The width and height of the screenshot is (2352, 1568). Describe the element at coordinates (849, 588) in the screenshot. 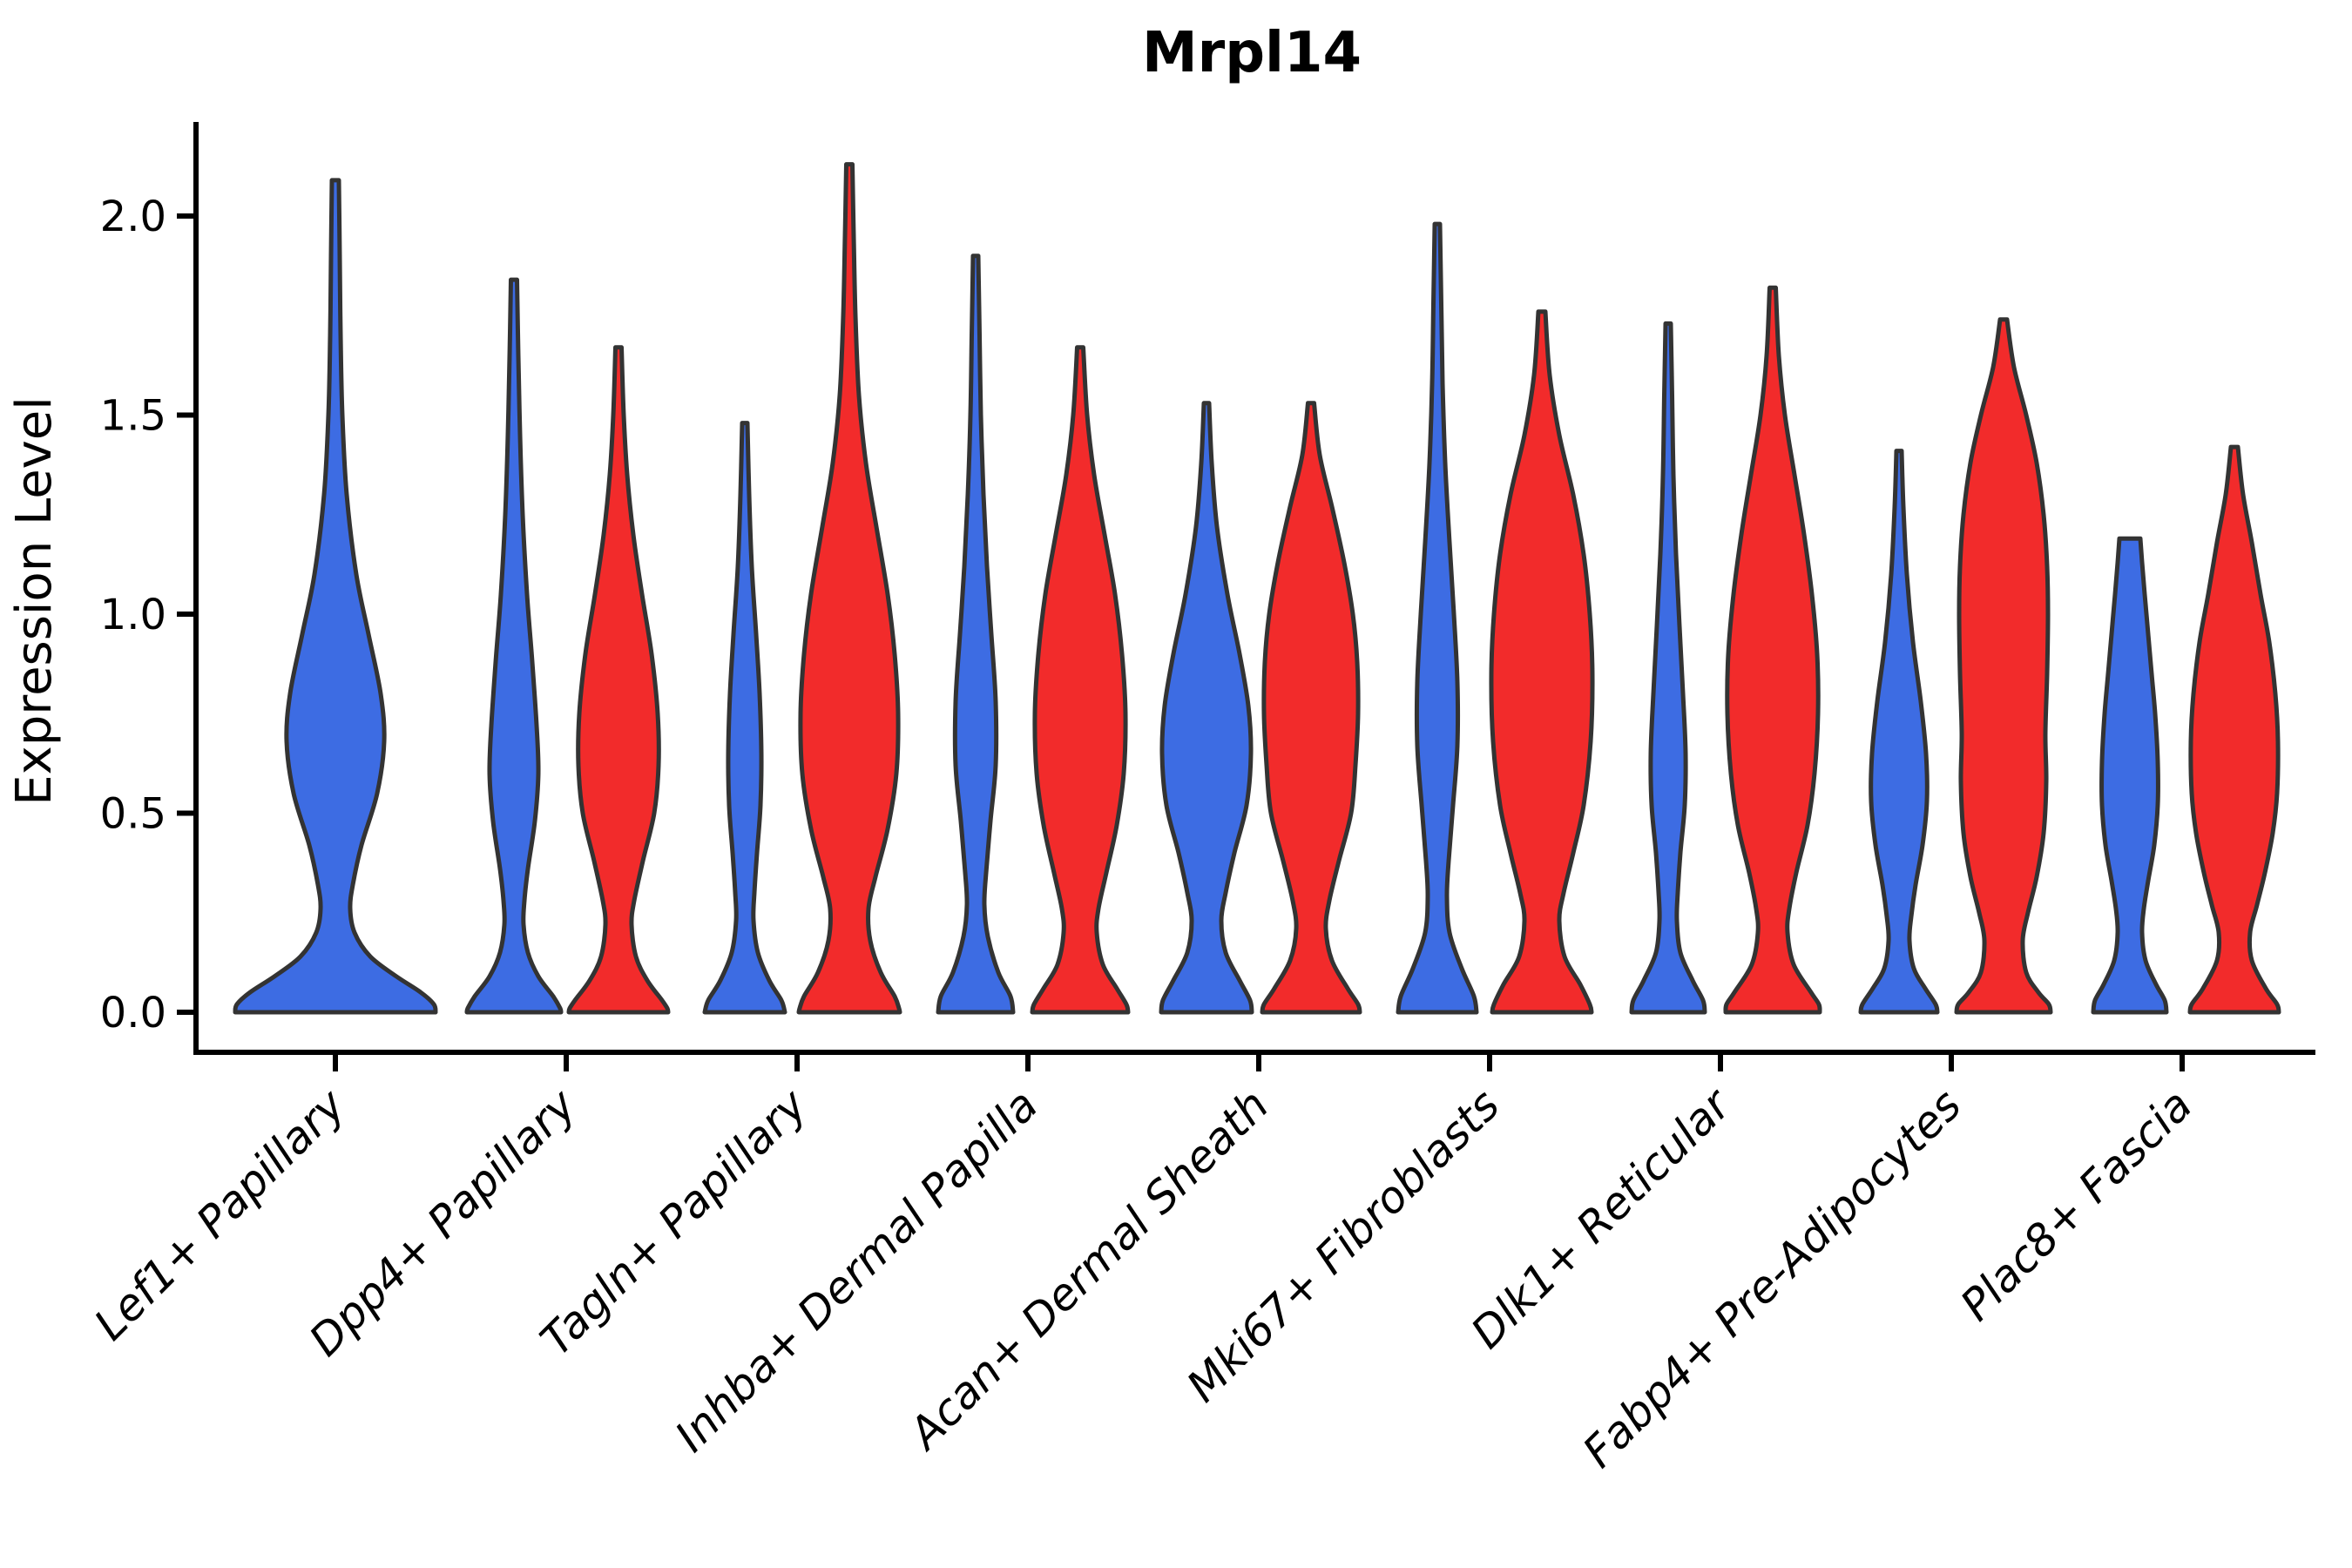

I see `violin-tagln-papillary-red` at that location.